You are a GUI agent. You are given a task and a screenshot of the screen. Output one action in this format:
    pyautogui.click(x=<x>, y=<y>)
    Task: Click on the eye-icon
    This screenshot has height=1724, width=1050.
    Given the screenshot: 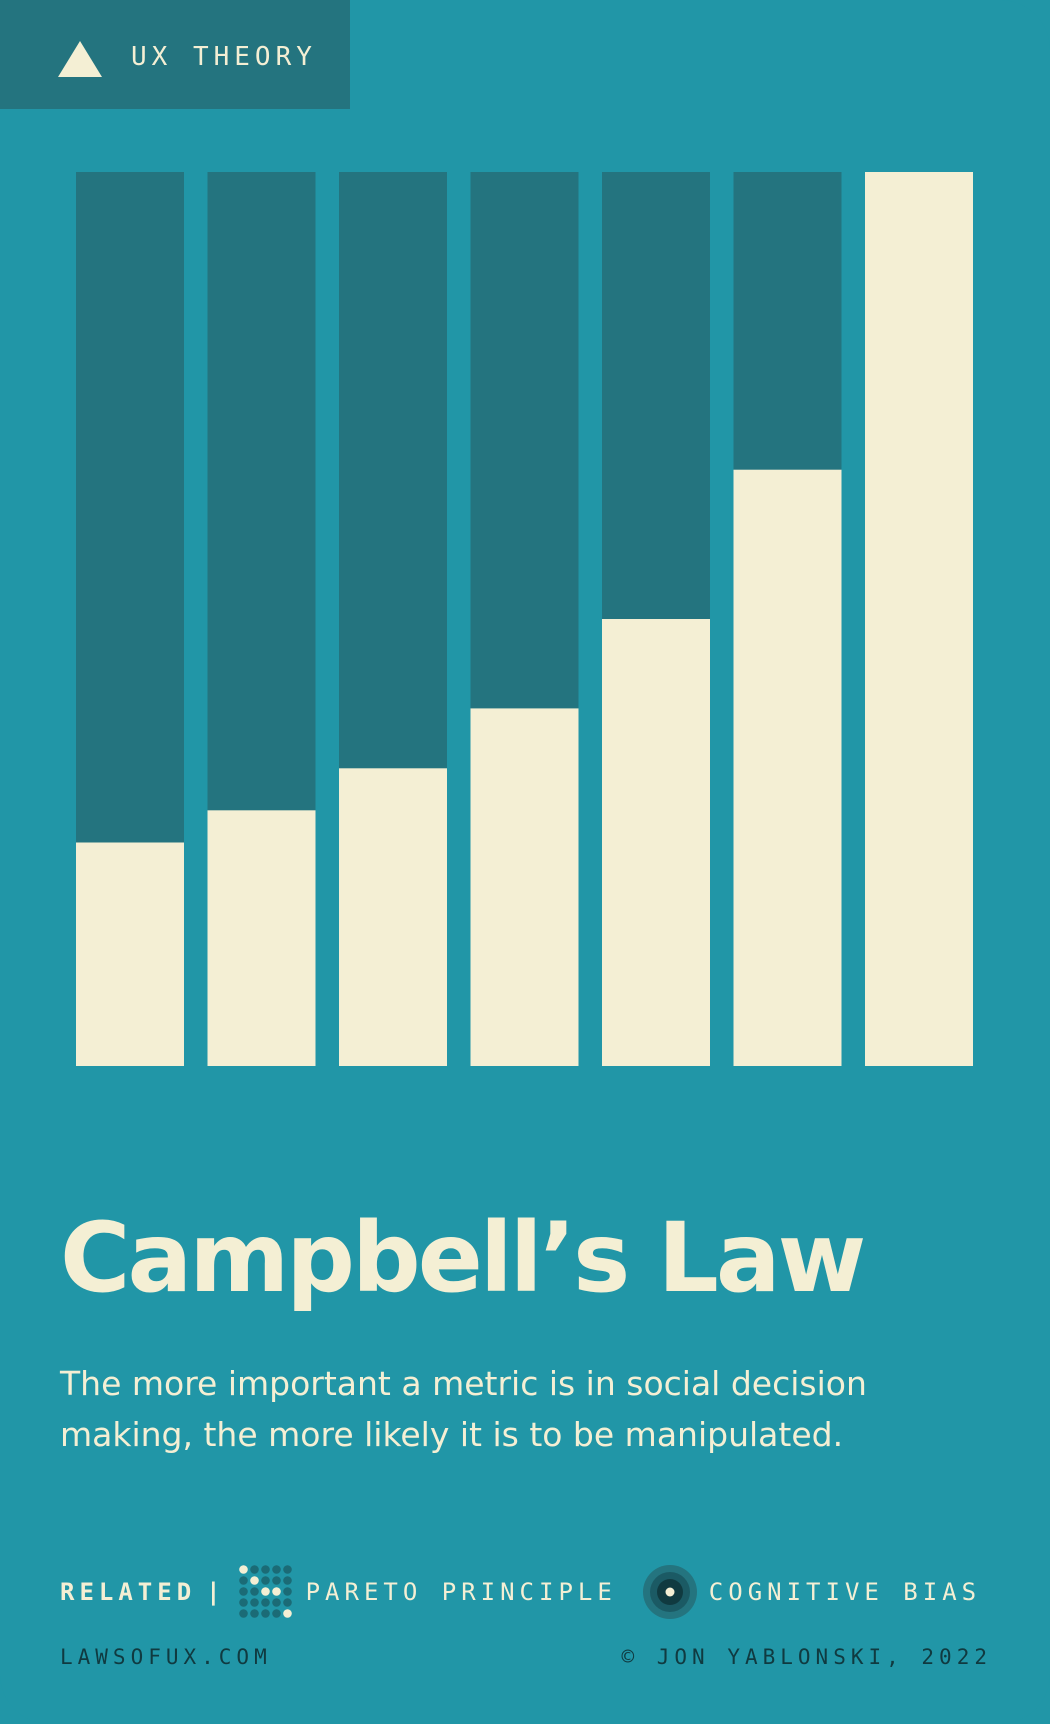 What is the action you would take?
    pyautogui.click(x=669, y=1592)
    